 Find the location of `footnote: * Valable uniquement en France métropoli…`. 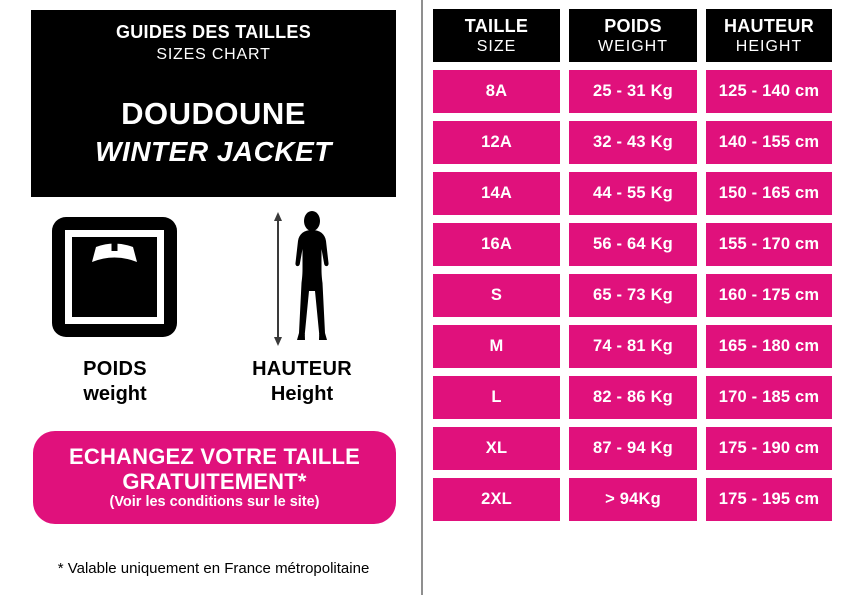

footnote: * Valable uniquement en France métropoli… is located at coordinates (213, 568).